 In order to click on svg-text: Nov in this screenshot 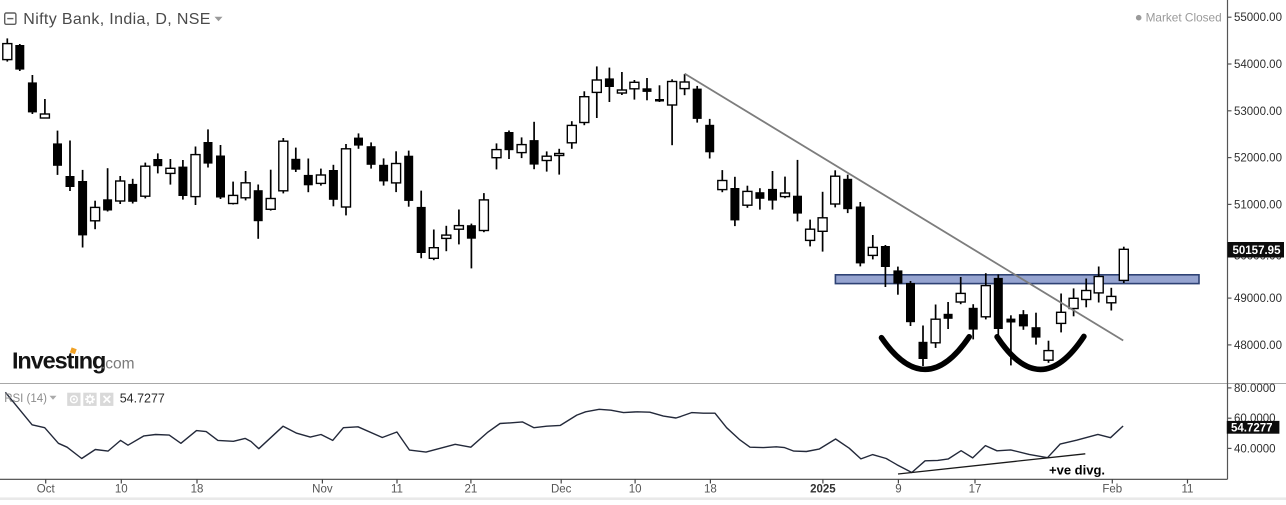, I will do `click(322, 490)`.